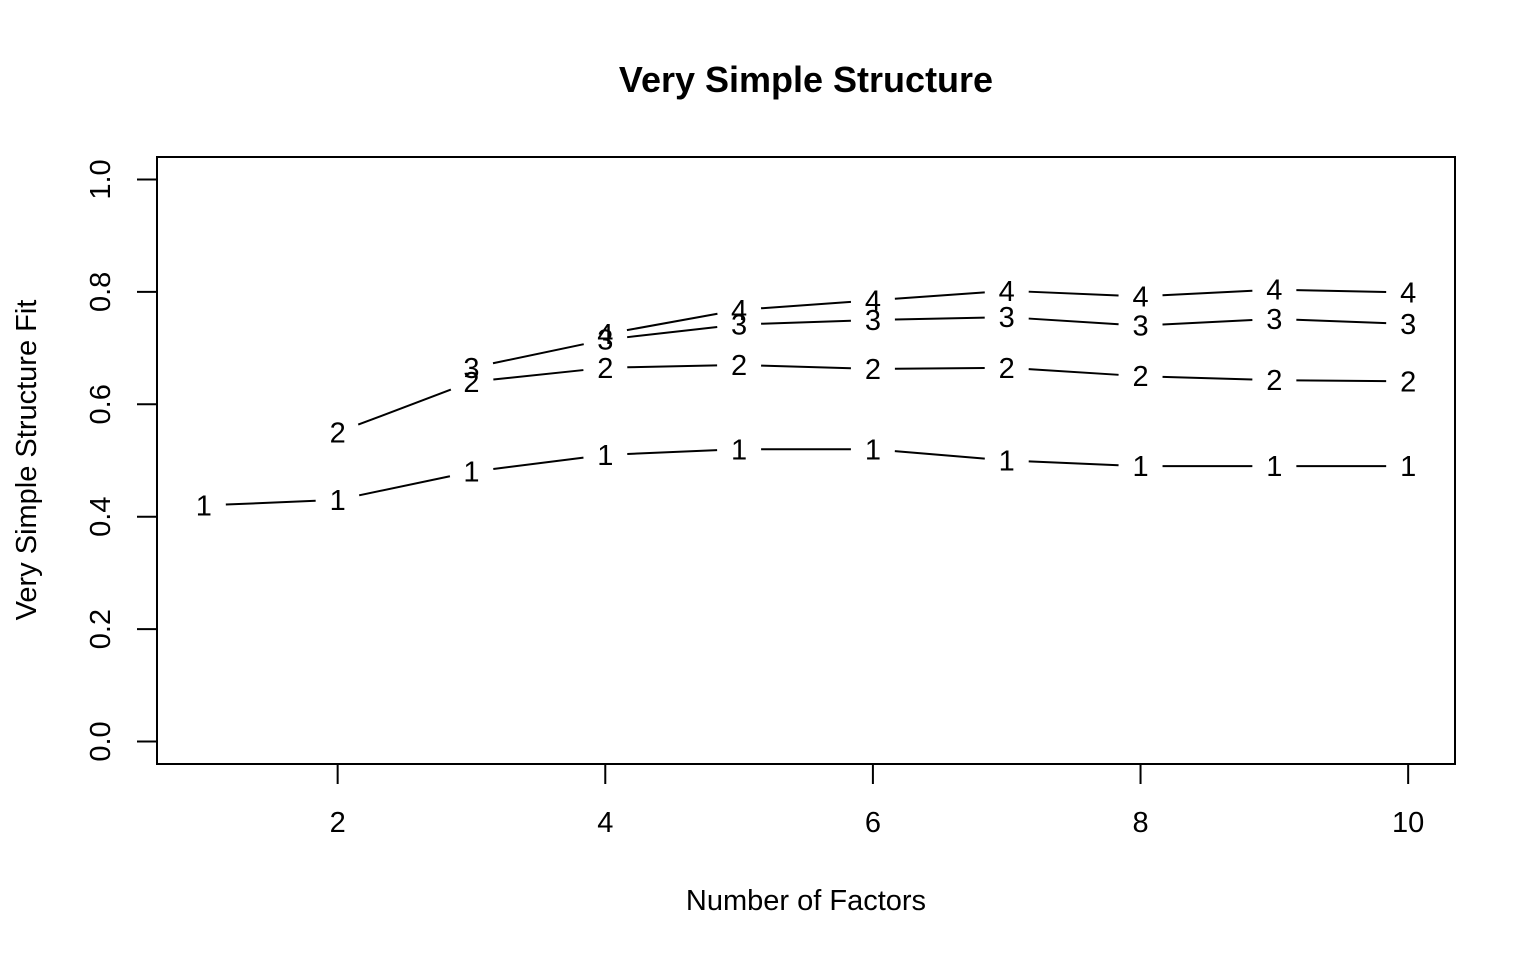 The width and height of the screenshot is (1536, 960). Describe the element at coordinates (1408, 823) in the screenshot. I see `x-tick-label: 10` at that location.